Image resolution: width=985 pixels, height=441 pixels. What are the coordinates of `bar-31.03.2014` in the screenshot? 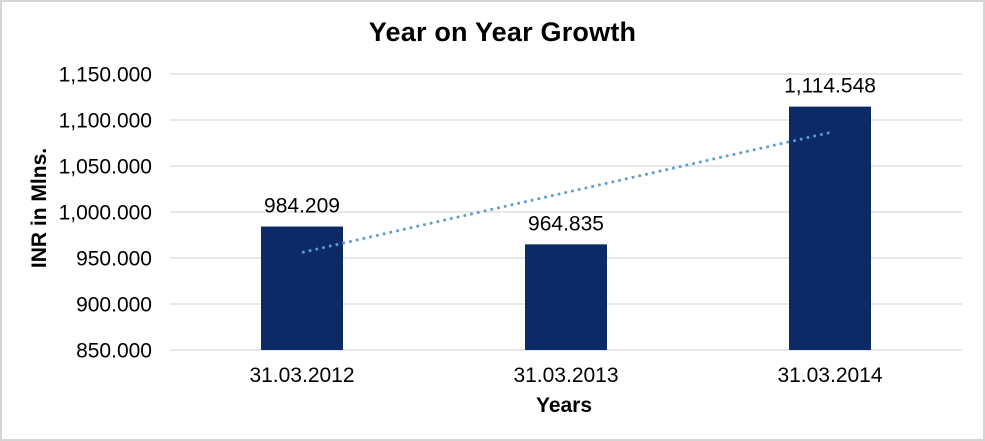 It's located at (830, 228).